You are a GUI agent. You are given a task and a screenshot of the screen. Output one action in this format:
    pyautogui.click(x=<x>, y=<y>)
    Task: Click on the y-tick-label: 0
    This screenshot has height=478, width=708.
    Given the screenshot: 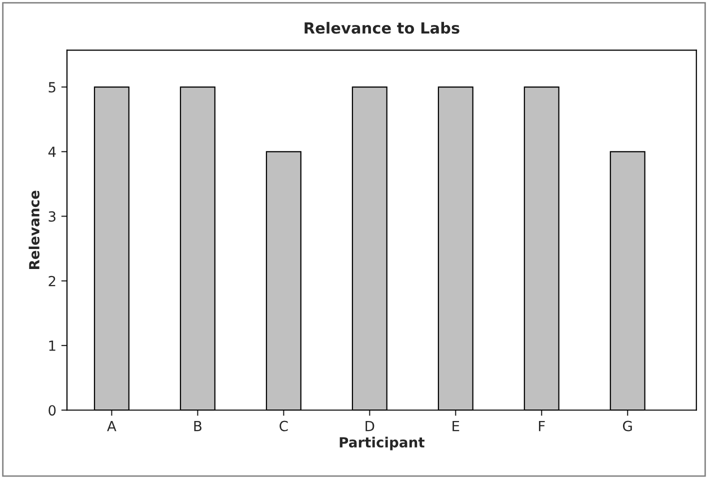 What is the action you would take?
    pyautogui.click(x=52, y=410)
    